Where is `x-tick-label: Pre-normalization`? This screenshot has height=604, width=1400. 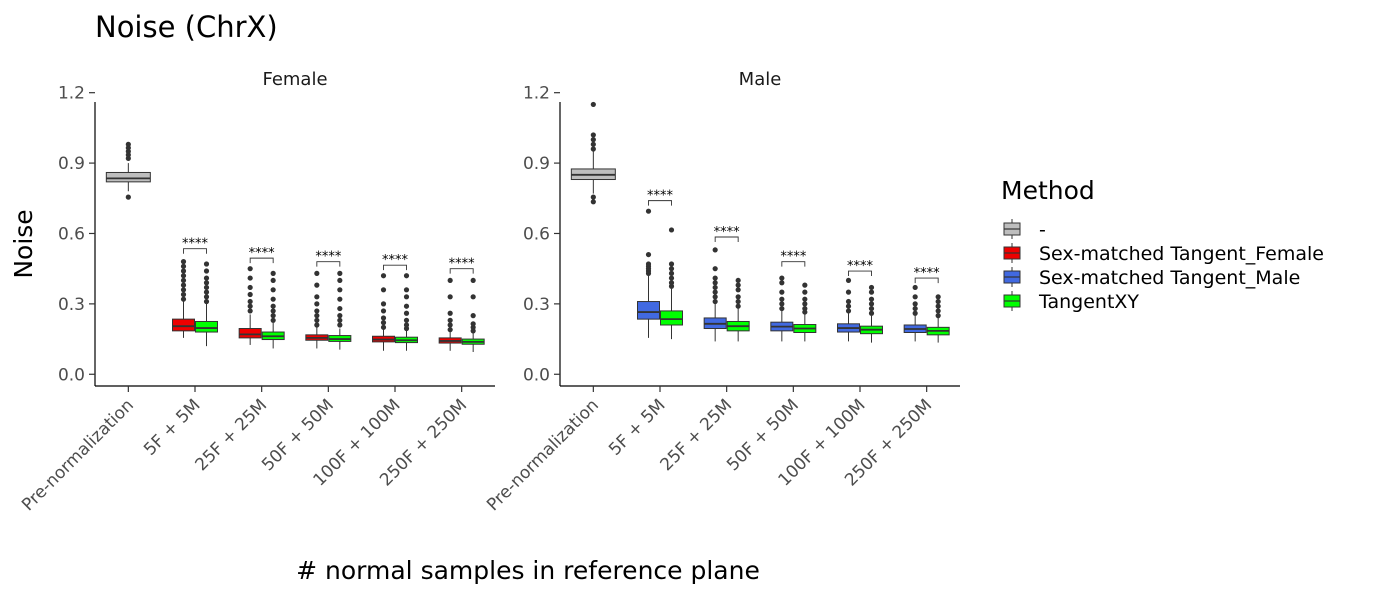
x-tick-label: Pre-normalization is located at coordinates (78, 455).